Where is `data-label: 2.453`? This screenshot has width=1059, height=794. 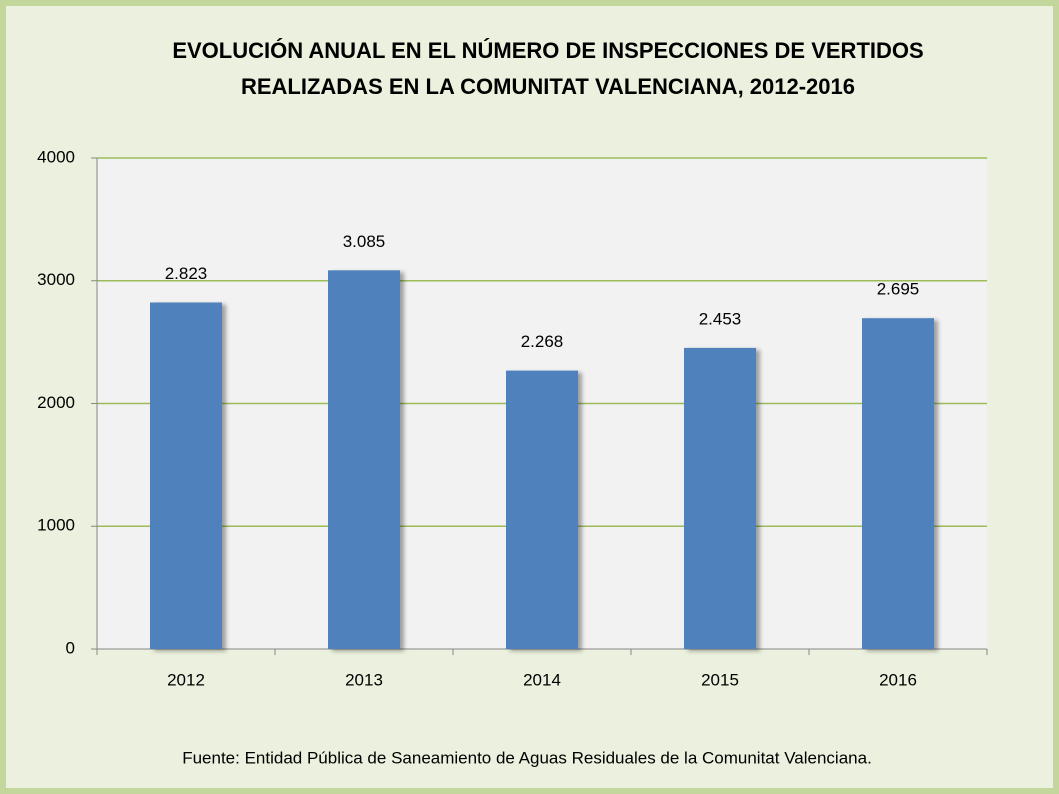
data-label: 2.453 is located at coordinates (720, 318).